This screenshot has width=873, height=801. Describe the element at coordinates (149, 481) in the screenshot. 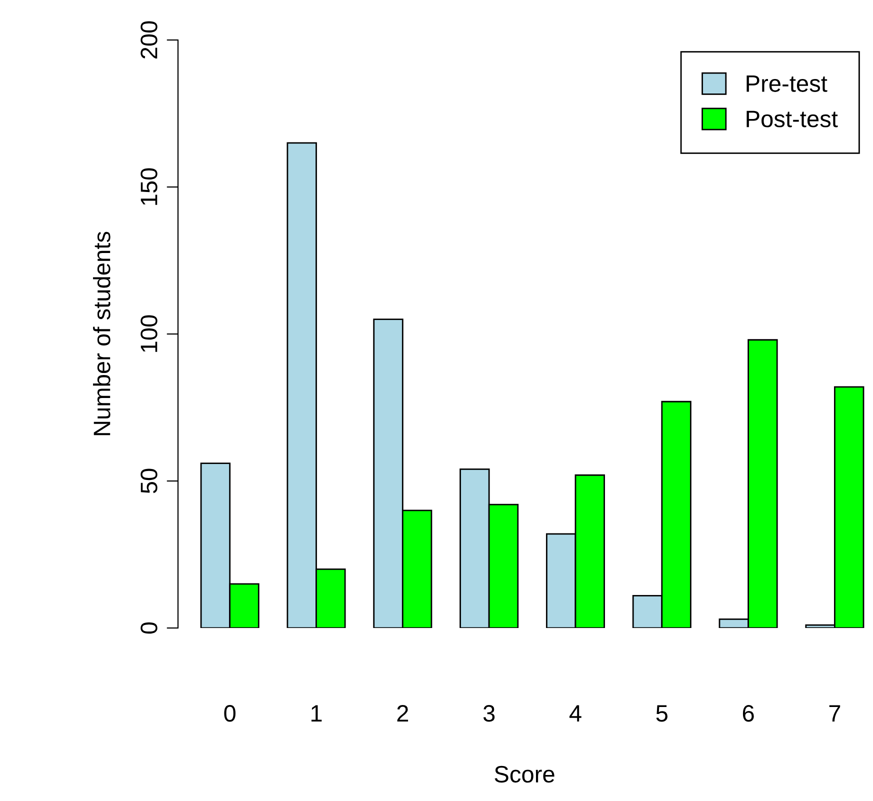

I see `y-tick-label: 50` at that location.